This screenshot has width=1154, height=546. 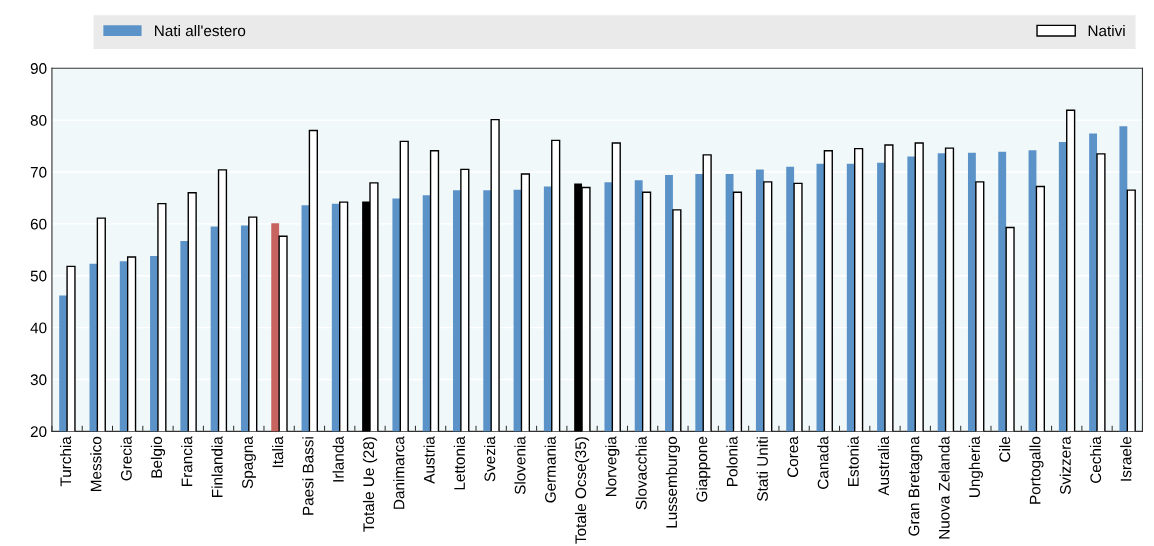 What do you see at coordinates (38, 276) in the screenshot?
I see `y-tick-label: 50` at bounding box center [38, 276].